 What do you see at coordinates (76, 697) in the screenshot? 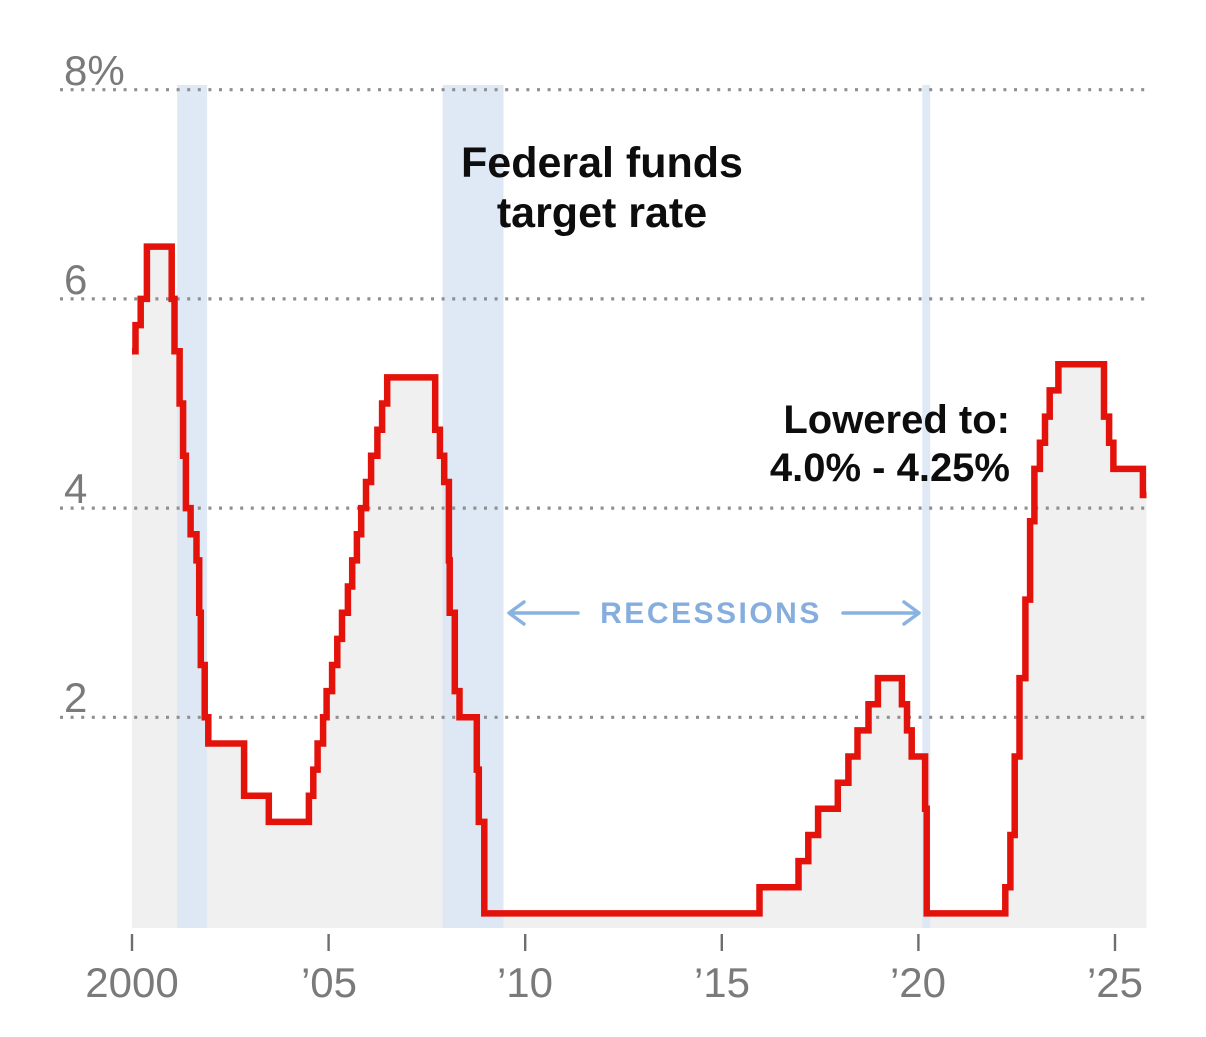
I see `y-axis-label-2: 2` at bounding box center [76, 697].